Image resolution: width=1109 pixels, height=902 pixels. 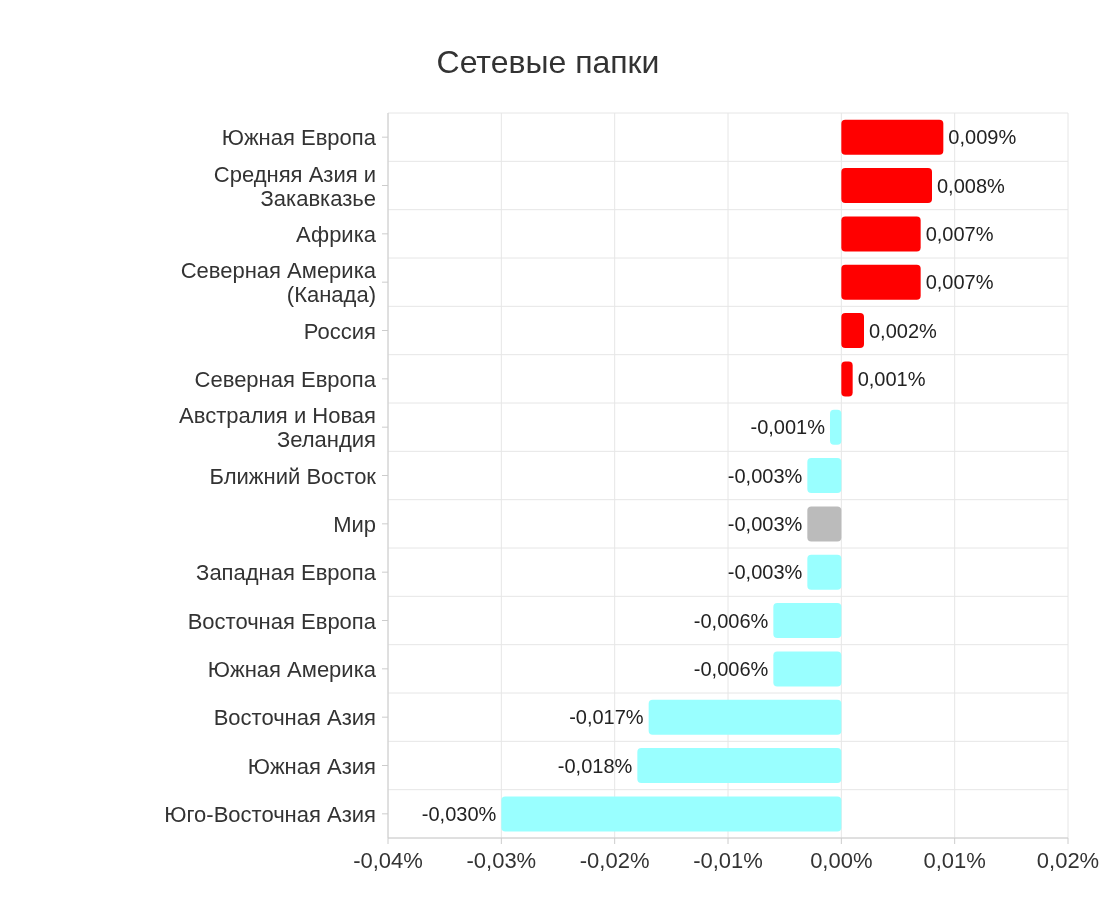 What do you see at coordinates (891, 378) in the screenshot?
I see `data-label: 0,001%` at bounding box center [891, 378].